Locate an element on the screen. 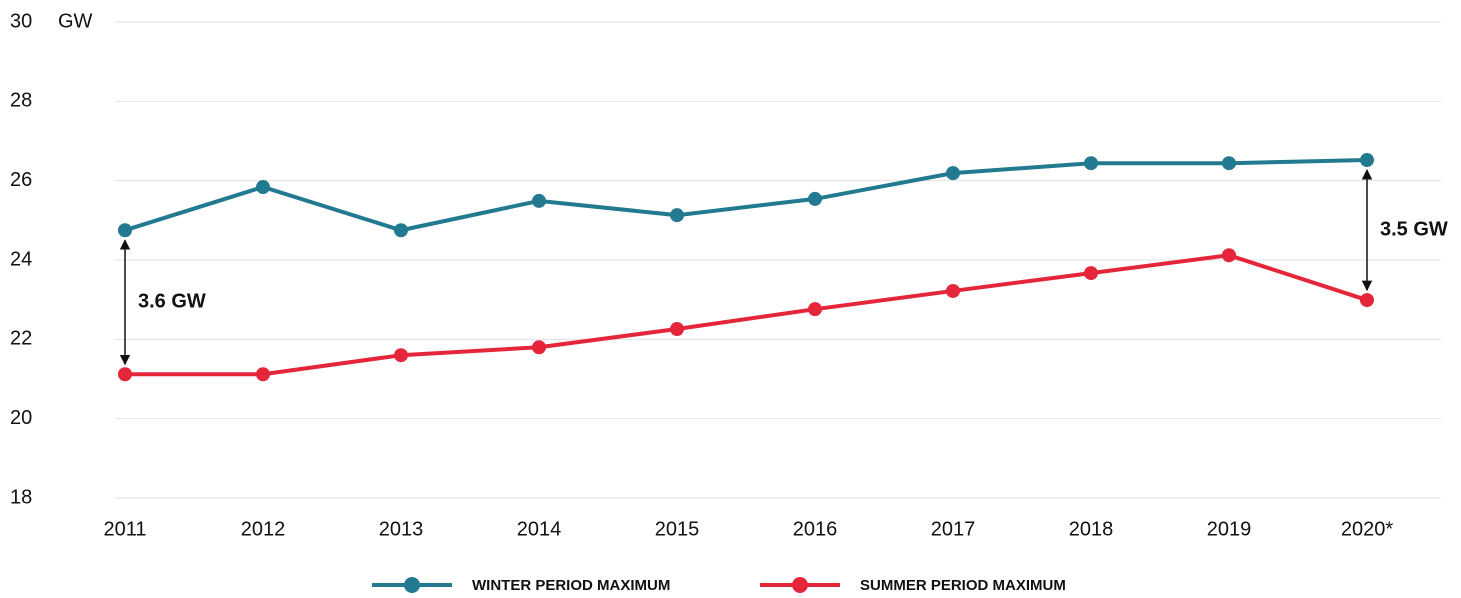 Image resolution: width=1461 pixels, height=598 pixels. x-tick-label: 2012 is located at coordinates (263, 529).